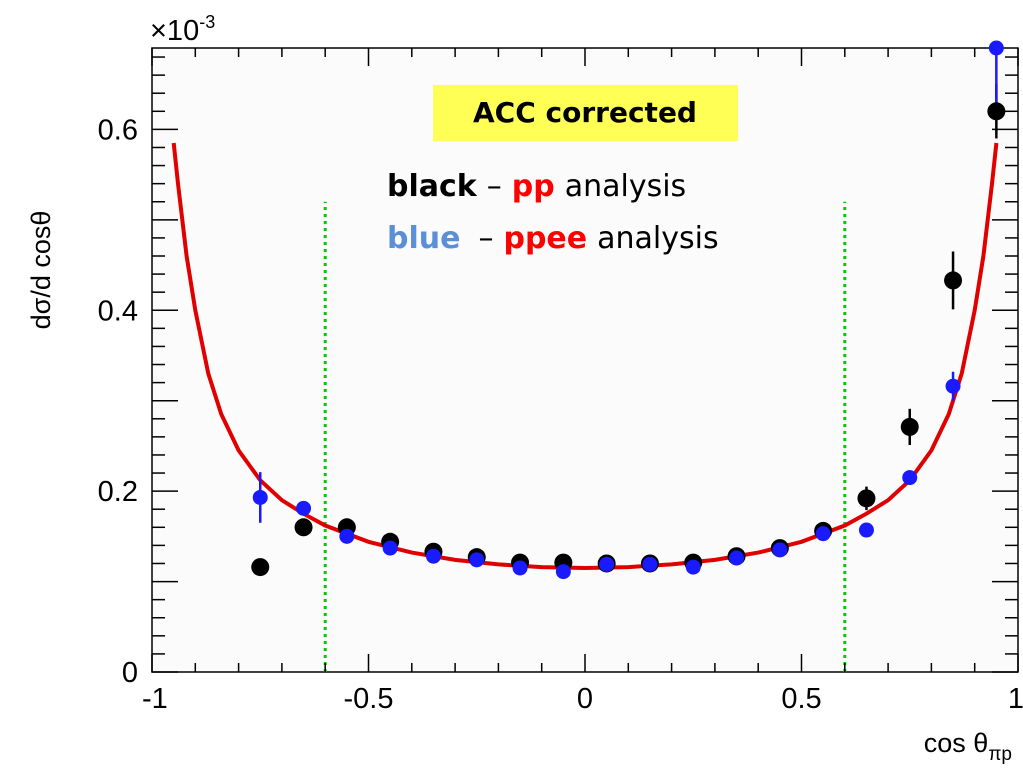  I want to click on x-tick-label: -1, so click(155, 699).